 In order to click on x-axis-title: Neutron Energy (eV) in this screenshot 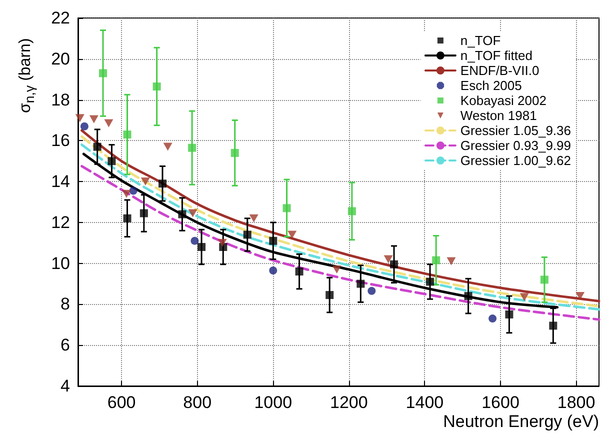, I will do `click(521, 422)`.